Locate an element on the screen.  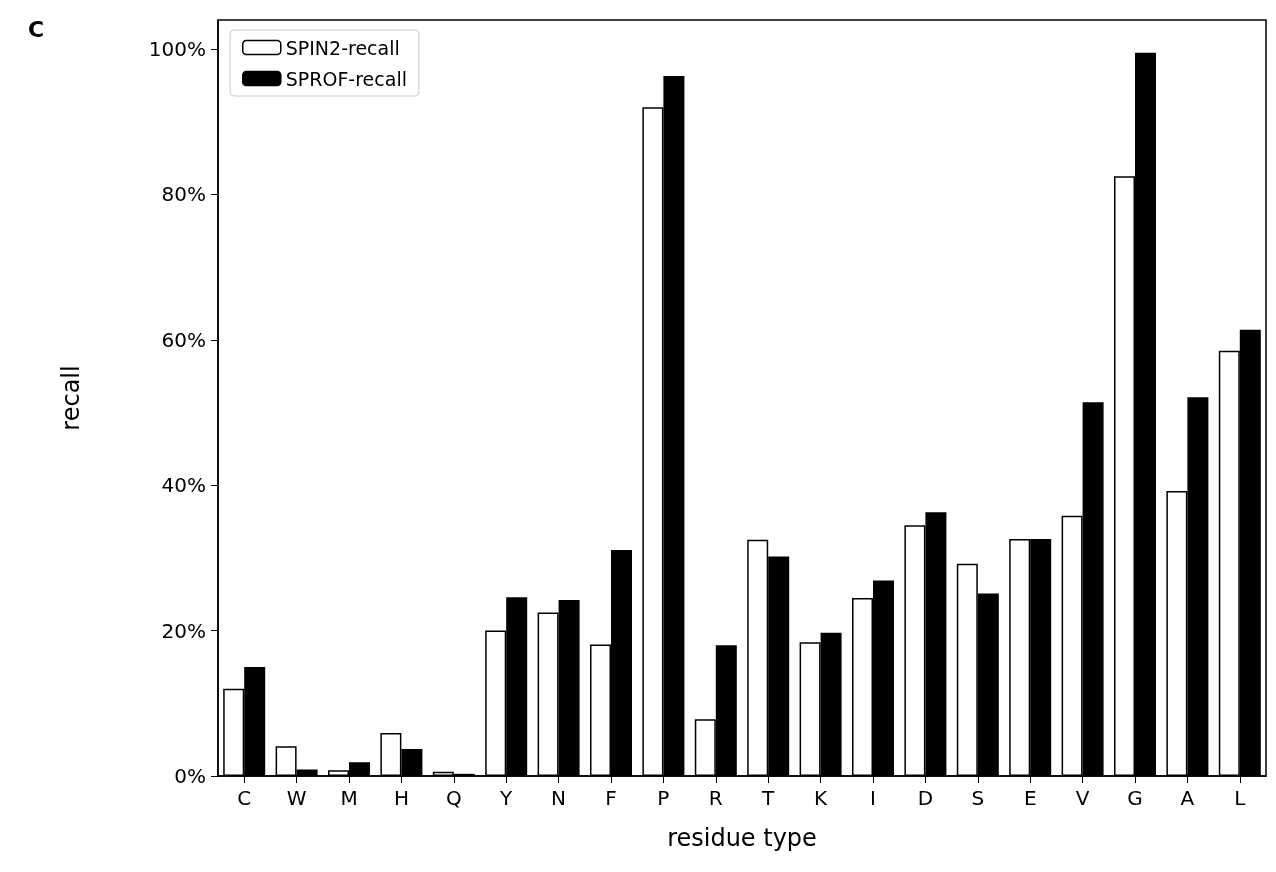
x-tick-label: A is located at coordinates (1187, 798).